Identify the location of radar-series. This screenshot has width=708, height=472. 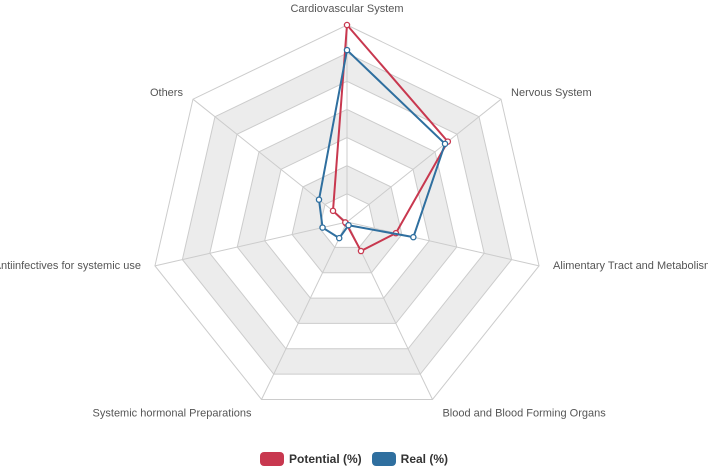
(383, 138).